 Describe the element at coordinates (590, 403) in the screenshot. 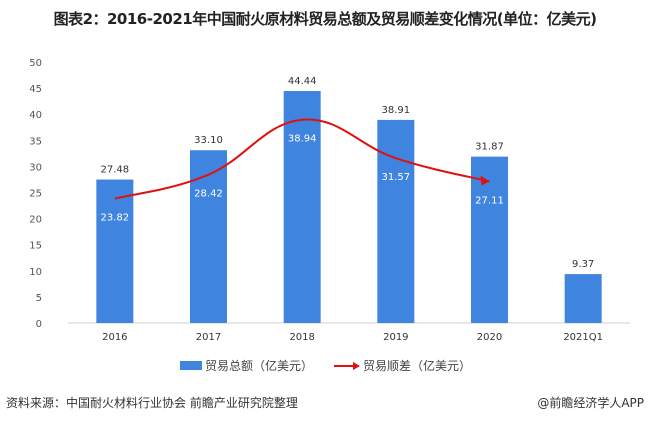

I see `credit-note: @前瞻经济学人APP` at that location.